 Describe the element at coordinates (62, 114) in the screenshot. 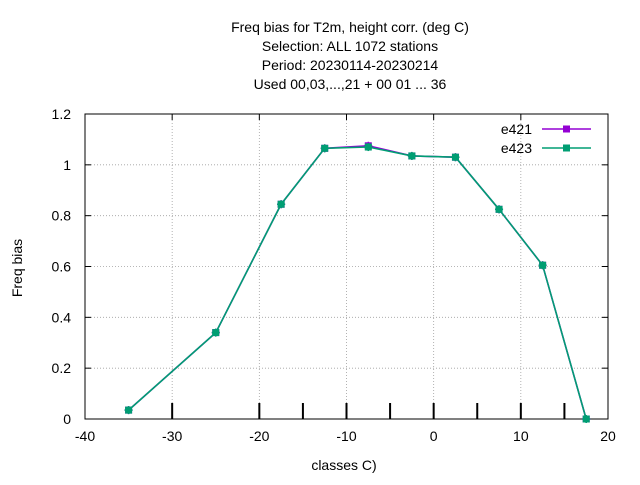

I see `y-tick-label: 1.2` at that location.